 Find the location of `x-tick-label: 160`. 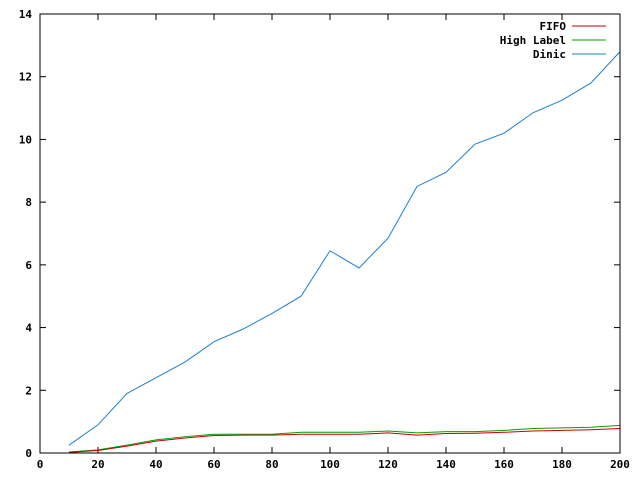

x-tick-label: 160 is located at coordinates (504, 464).